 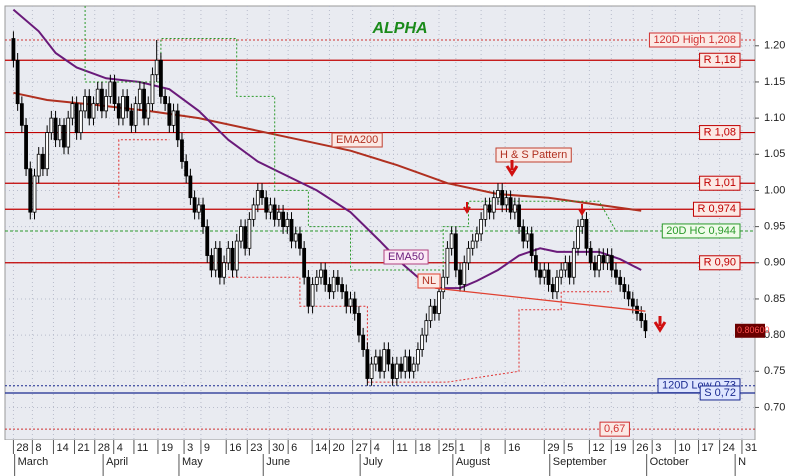 What do you see at coordinates (614, 429) in the screenshot?
I see `level-label: 0,67` at bounding box center [614, 429].